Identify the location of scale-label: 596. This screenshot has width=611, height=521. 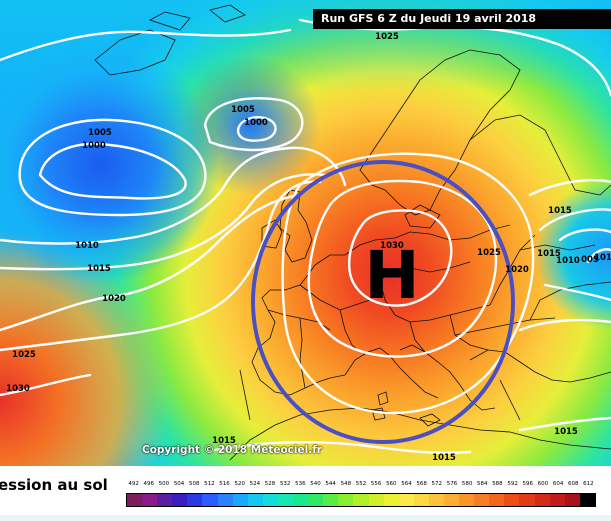
(528, 484).